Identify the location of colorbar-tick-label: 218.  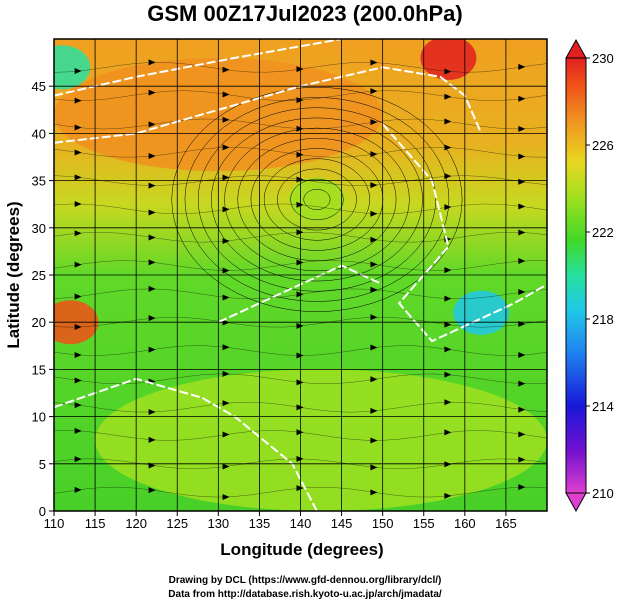
(603, 319).